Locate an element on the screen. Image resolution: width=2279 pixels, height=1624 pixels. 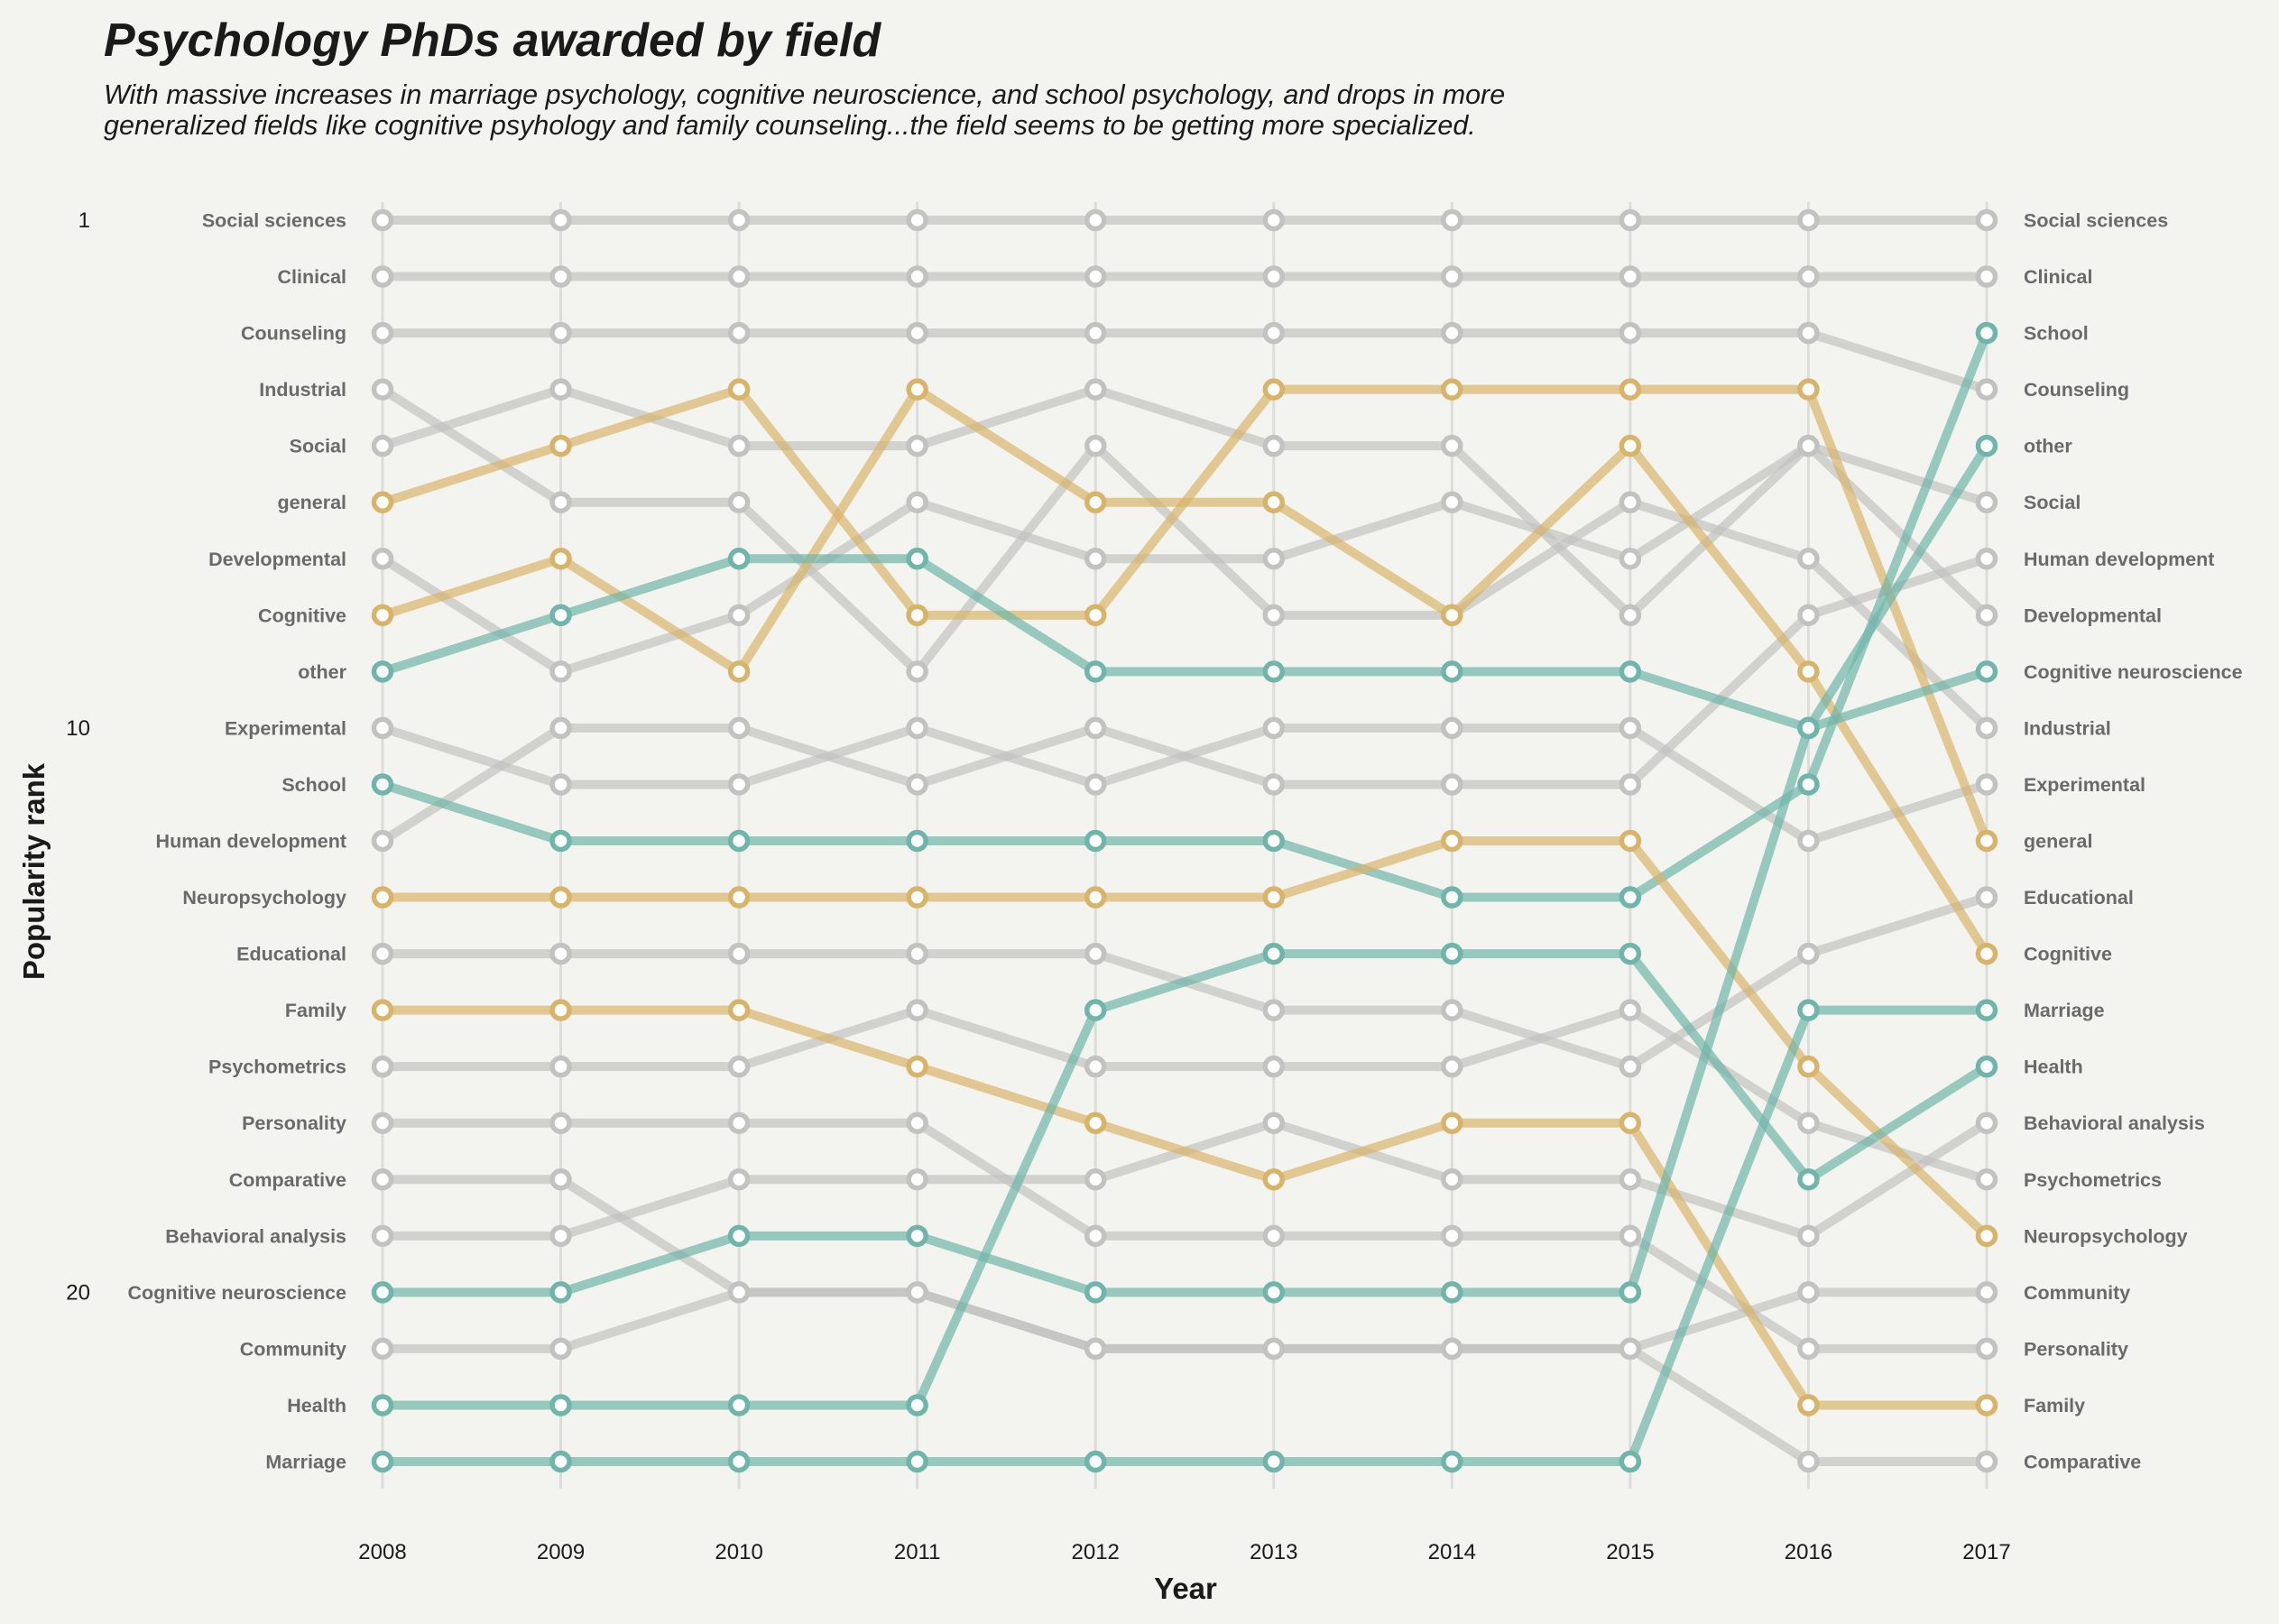
point-health-2014 is located at coordinates (1452, 953).